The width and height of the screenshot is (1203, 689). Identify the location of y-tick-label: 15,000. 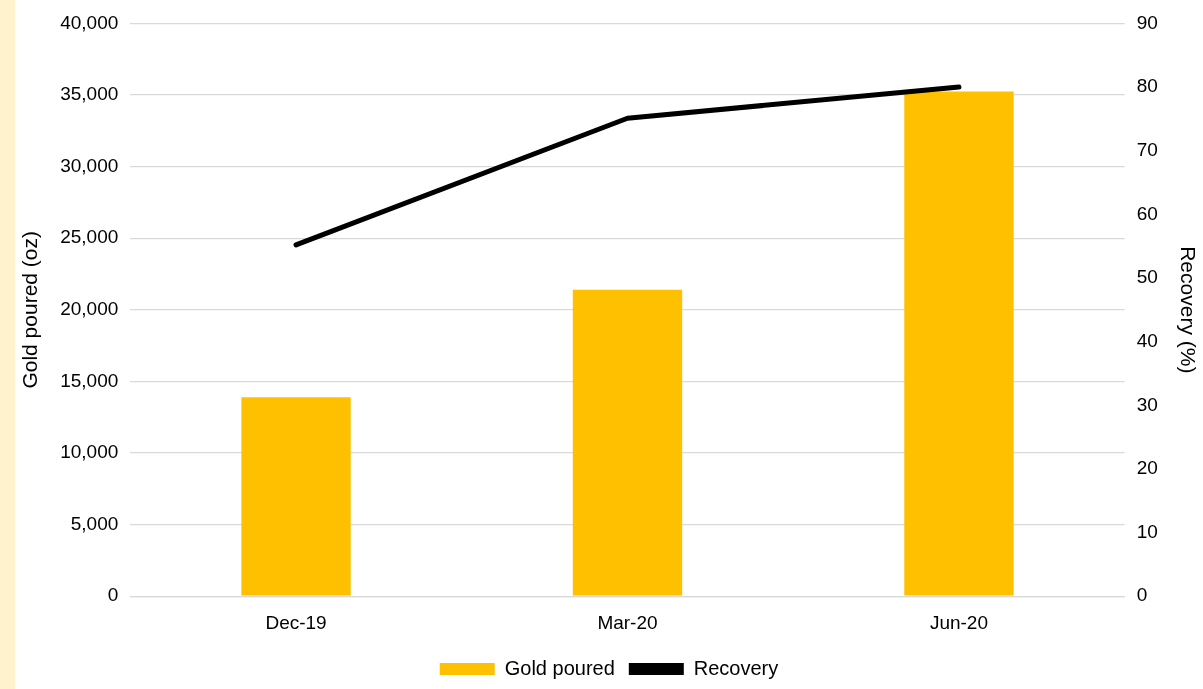
(89, 380).